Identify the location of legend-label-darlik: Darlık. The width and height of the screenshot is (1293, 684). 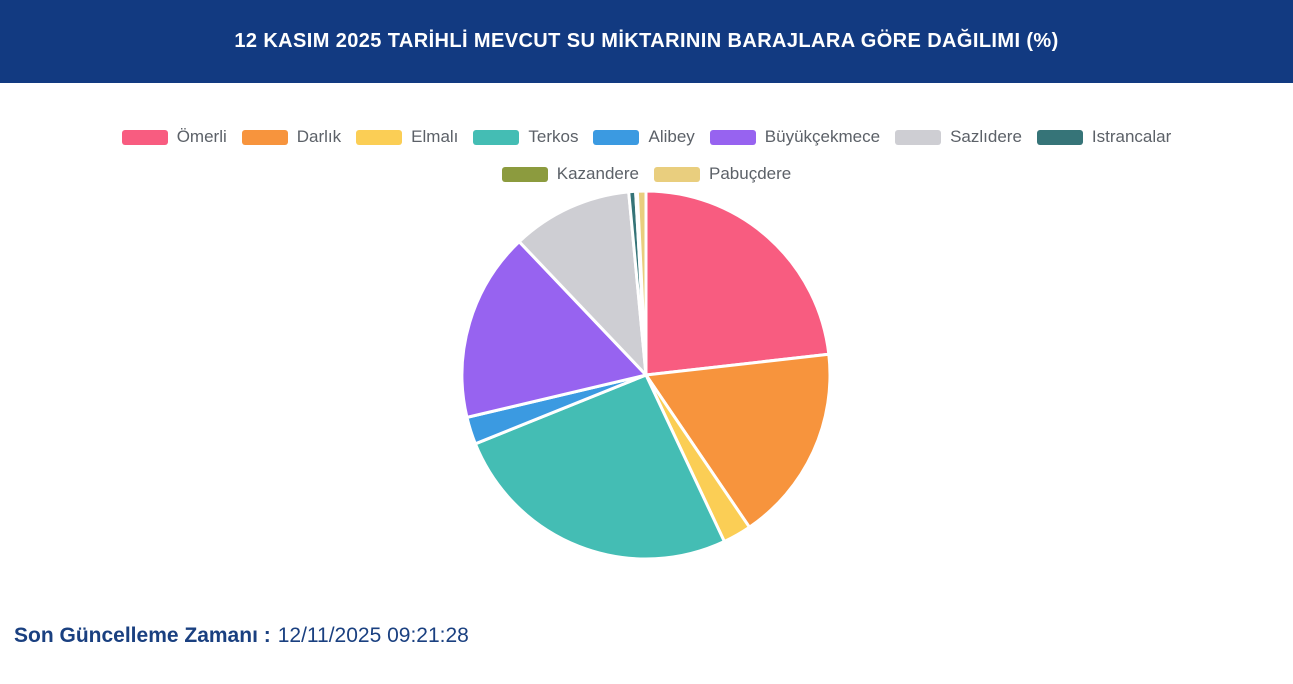
(319, 136).